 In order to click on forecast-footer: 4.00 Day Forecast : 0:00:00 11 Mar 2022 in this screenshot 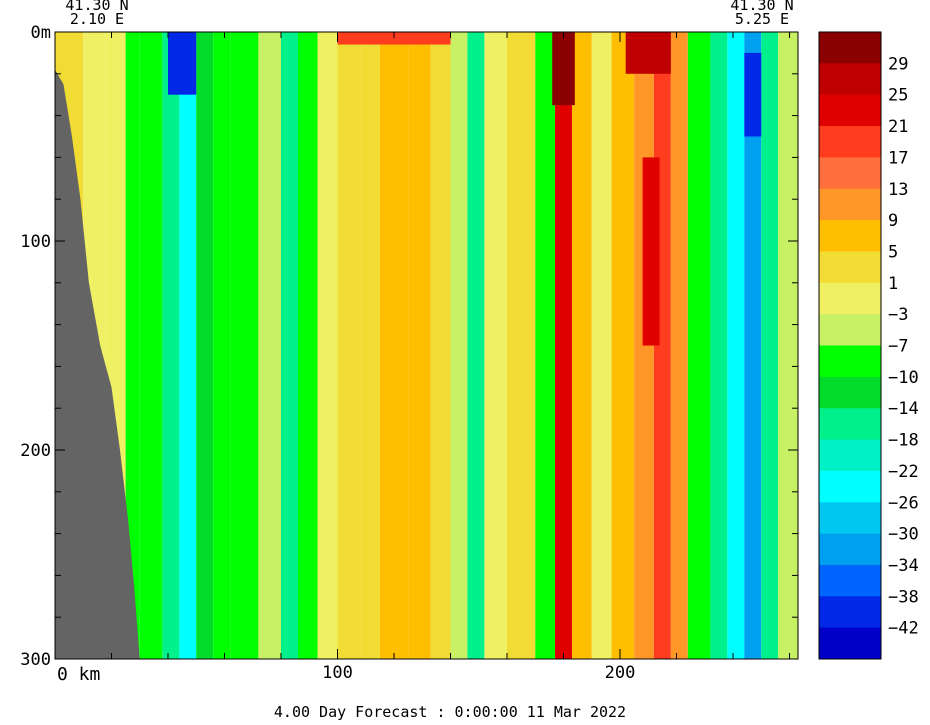, I will do `click(450, 712)`.